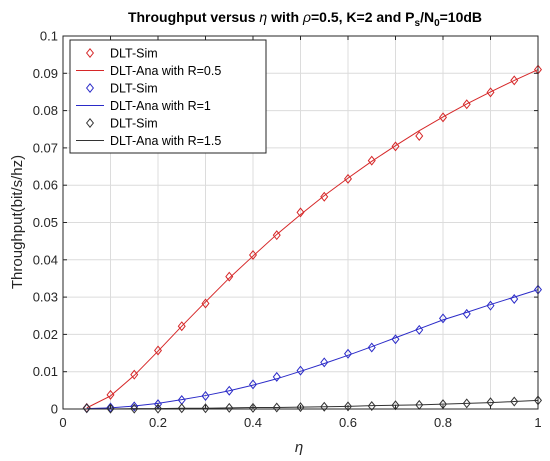 Image resolution: width=550 pixels, height=461 pixels. I want to click on y-tick-label: 0.06, so click(45, 185).